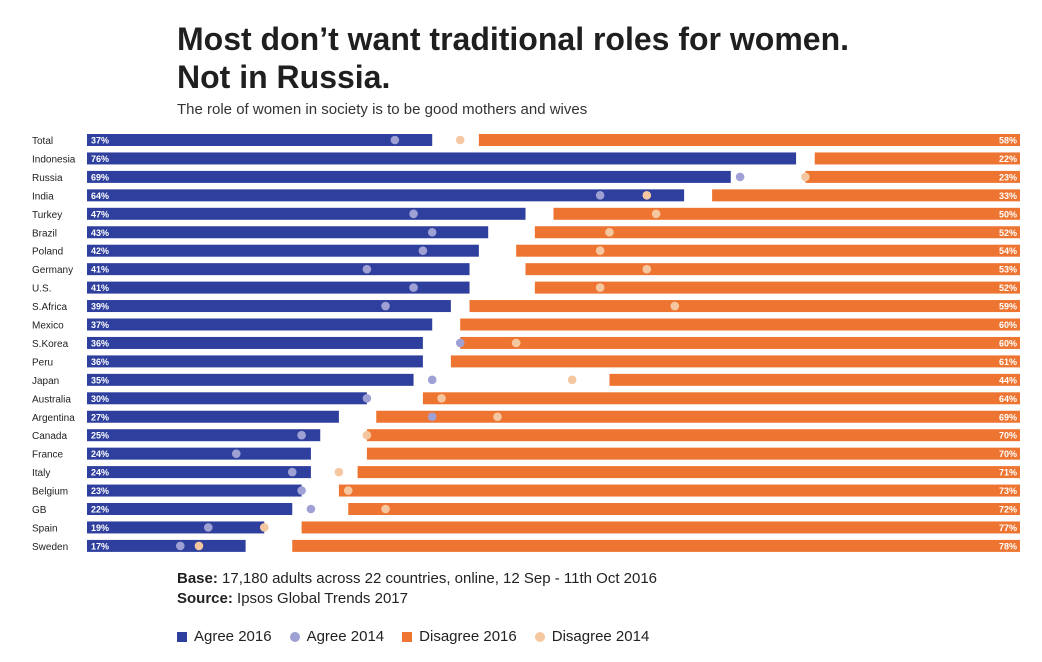  Describe the element at coordinates (100, 399) in the screenshot. I see `data-label-agree-2016: 30%` at that location.